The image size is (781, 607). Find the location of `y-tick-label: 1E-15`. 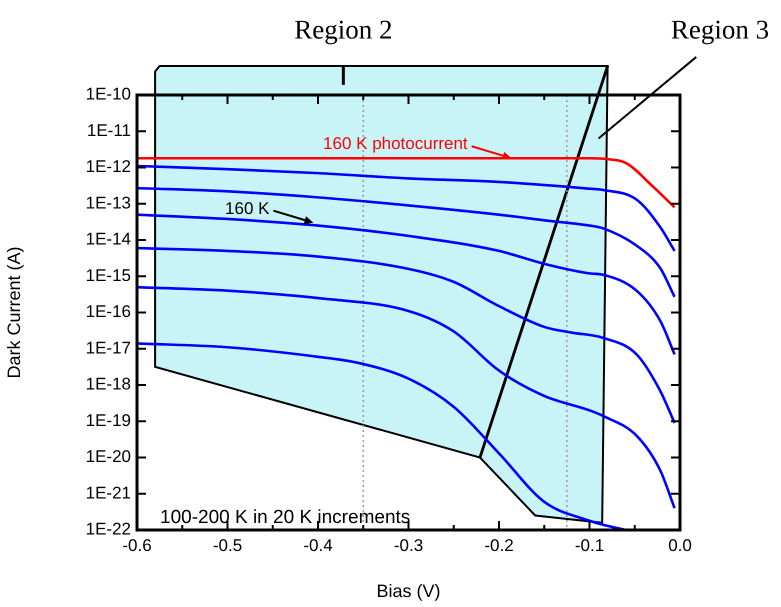

y-tick-label: 1E-15 is located at coordinates (108, 275).